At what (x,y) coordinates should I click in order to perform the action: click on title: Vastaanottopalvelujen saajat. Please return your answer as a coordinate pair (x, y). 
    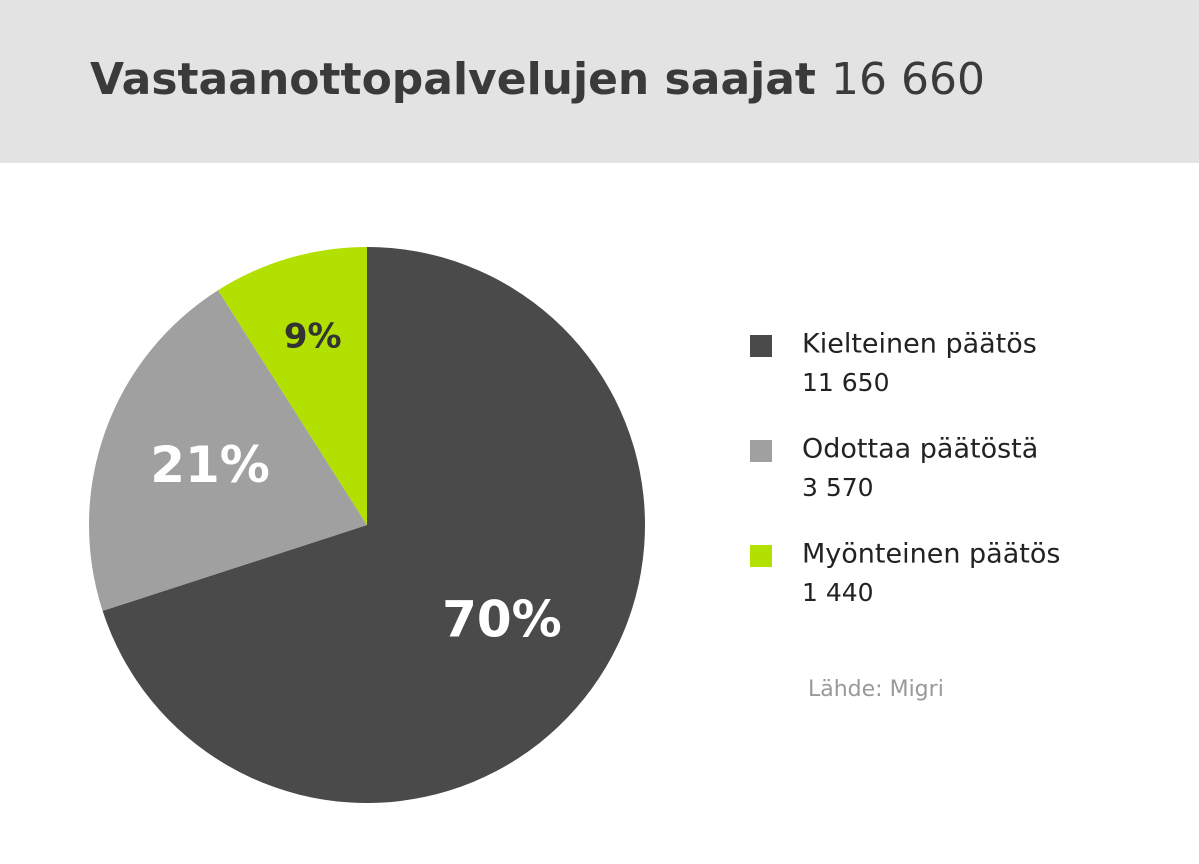
    Looking at the image, I should click on (453, 79).